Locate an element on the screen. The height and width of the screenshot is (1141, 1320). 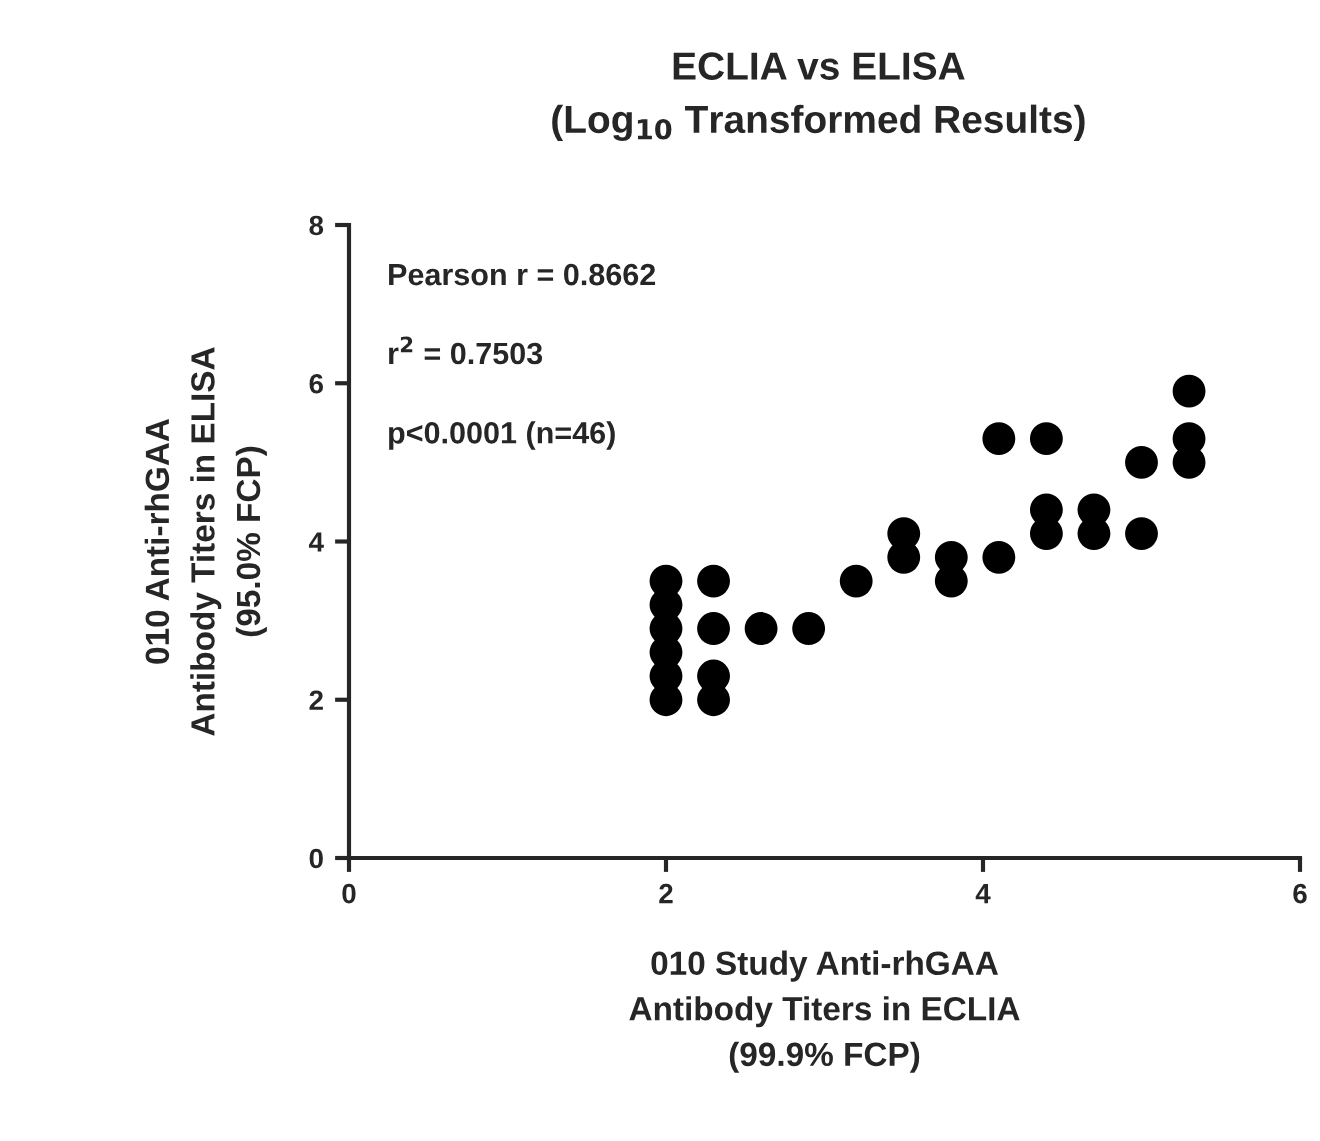
x-tick-label: 4 is located at coordinates (983, 894).